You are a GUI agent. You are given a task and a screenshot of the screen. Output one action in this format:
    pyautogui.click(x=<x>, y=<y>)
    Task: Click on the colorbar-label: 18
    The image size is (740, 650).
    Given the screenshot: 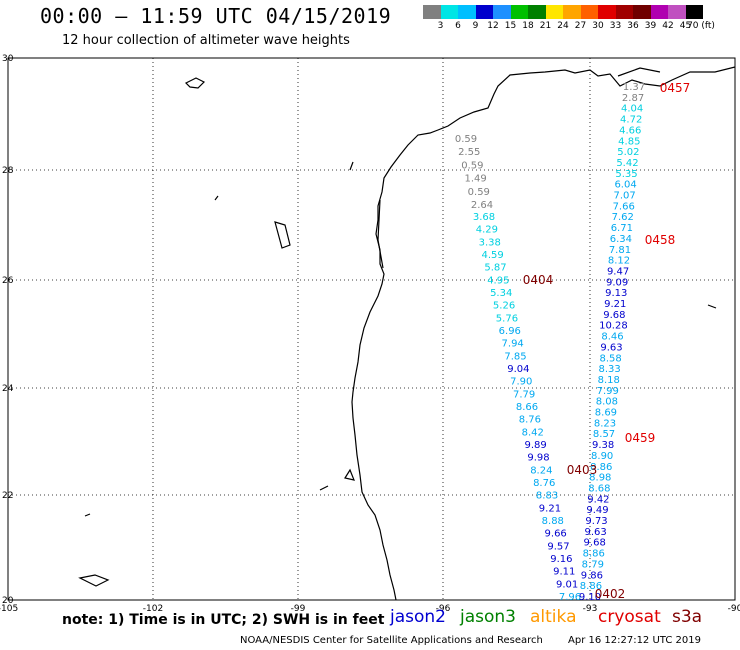 What is the action you would take?
    pyautogui.click(x=528, y=26)
    